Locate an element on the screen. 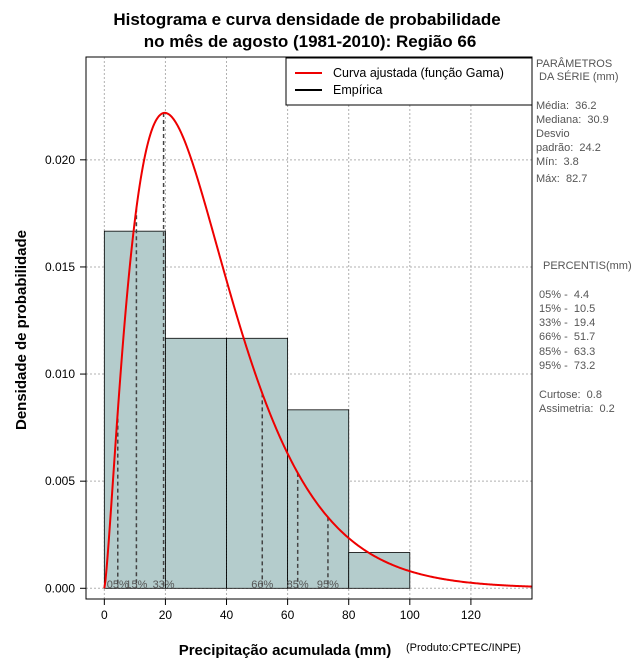 This screenshot has height=660, width=640. legend: Curva ajustada (função Gama) Empírica is located at coordinates (409, 81).